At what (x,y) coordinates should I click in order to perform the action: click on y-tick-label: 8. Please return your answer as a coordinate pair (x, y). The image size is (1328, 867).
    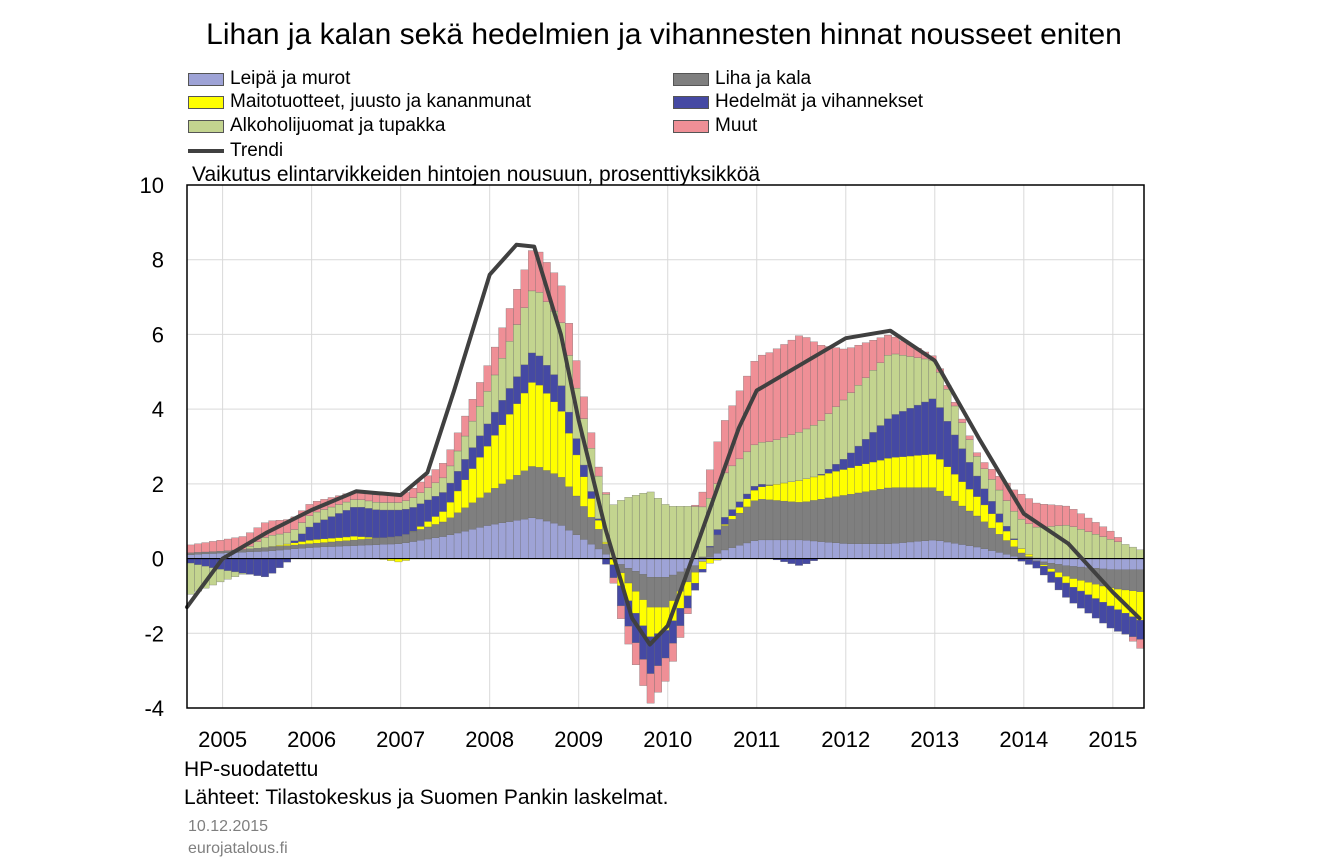
    Looking at the image, I should click on (158, 260).